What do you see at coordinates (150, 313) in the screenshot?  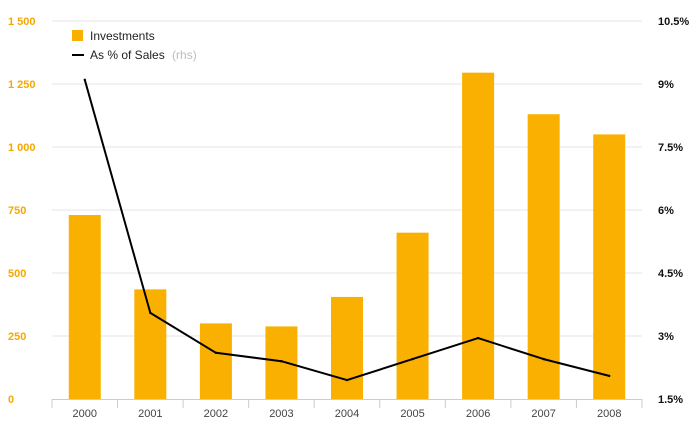 I see `line-point-2001` at bounding box center [150, 313].